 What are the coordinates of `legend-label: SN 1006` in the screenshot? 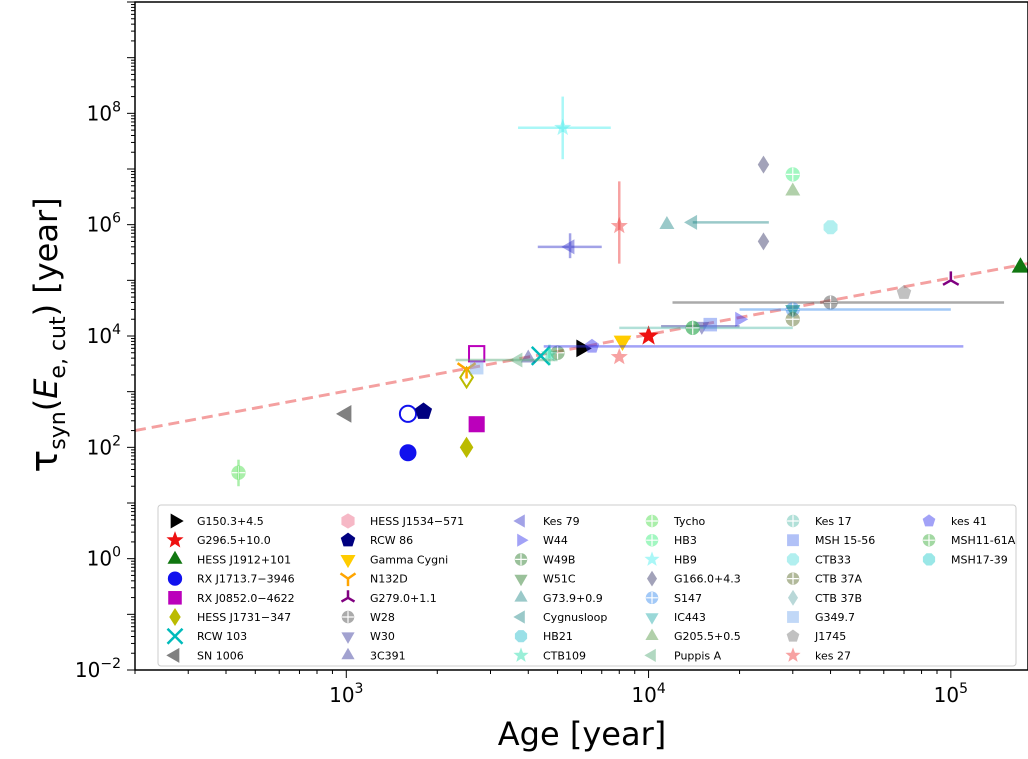 It's located at (220, 655).